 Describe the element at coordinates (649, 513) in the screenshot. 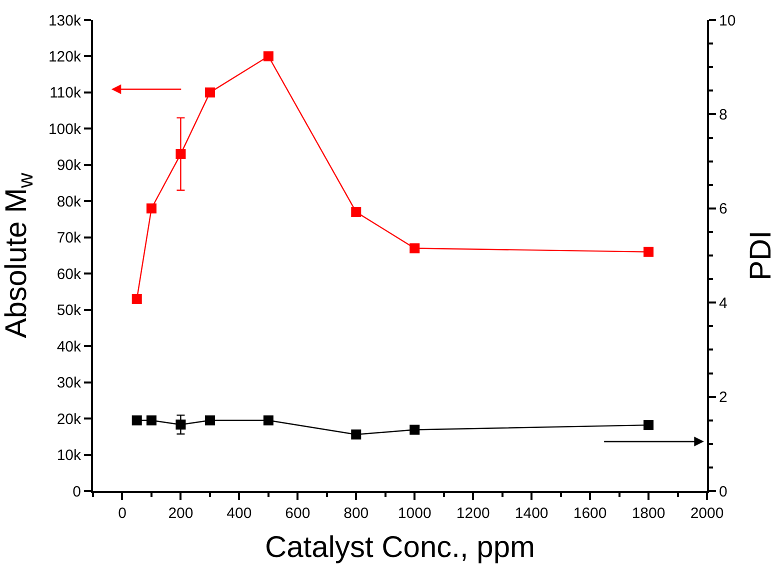

I see `x-tick-label: 1800` at that location.